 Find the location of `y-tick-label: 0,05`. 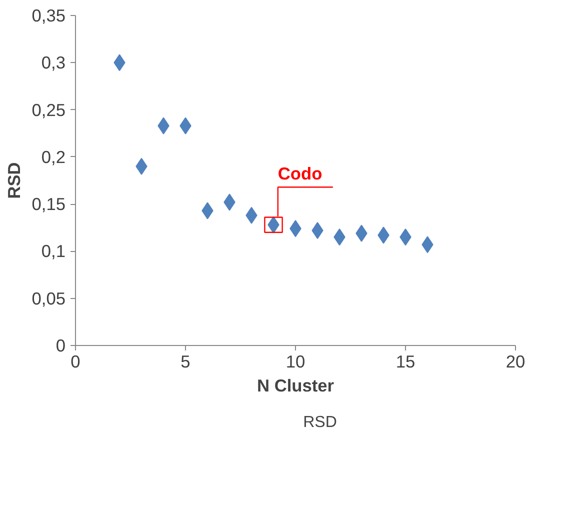

y-tick-label: 0,05 is located at coordinates (49, 298).